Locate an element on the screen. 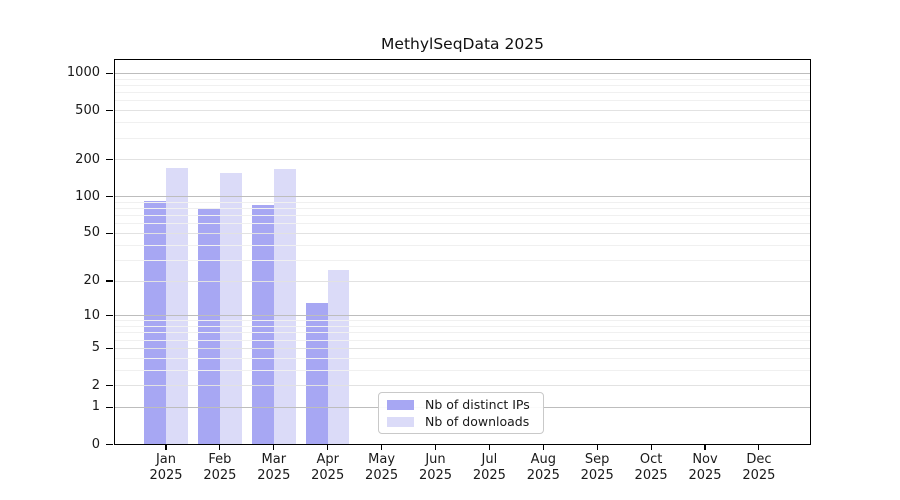 The height and width of the screenshot is (500, 900). x-label-month: Jun is located at coordinates (435, 459).